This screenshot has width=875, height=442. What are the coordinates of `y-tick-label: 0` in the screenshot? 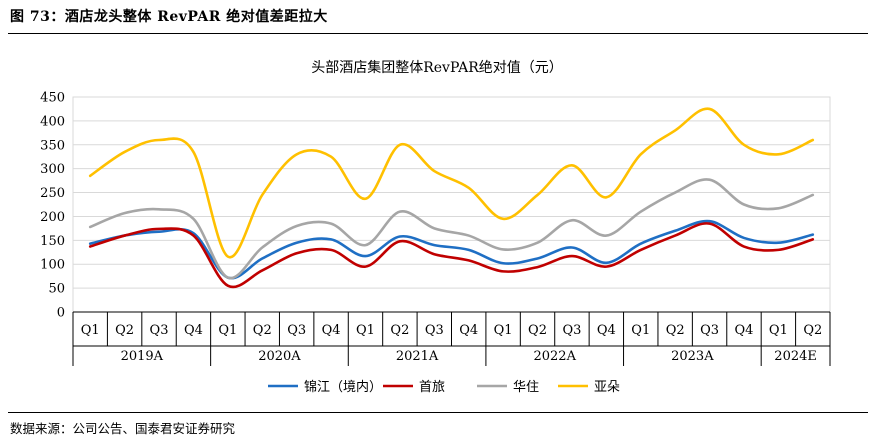 It's located at (61, 313).